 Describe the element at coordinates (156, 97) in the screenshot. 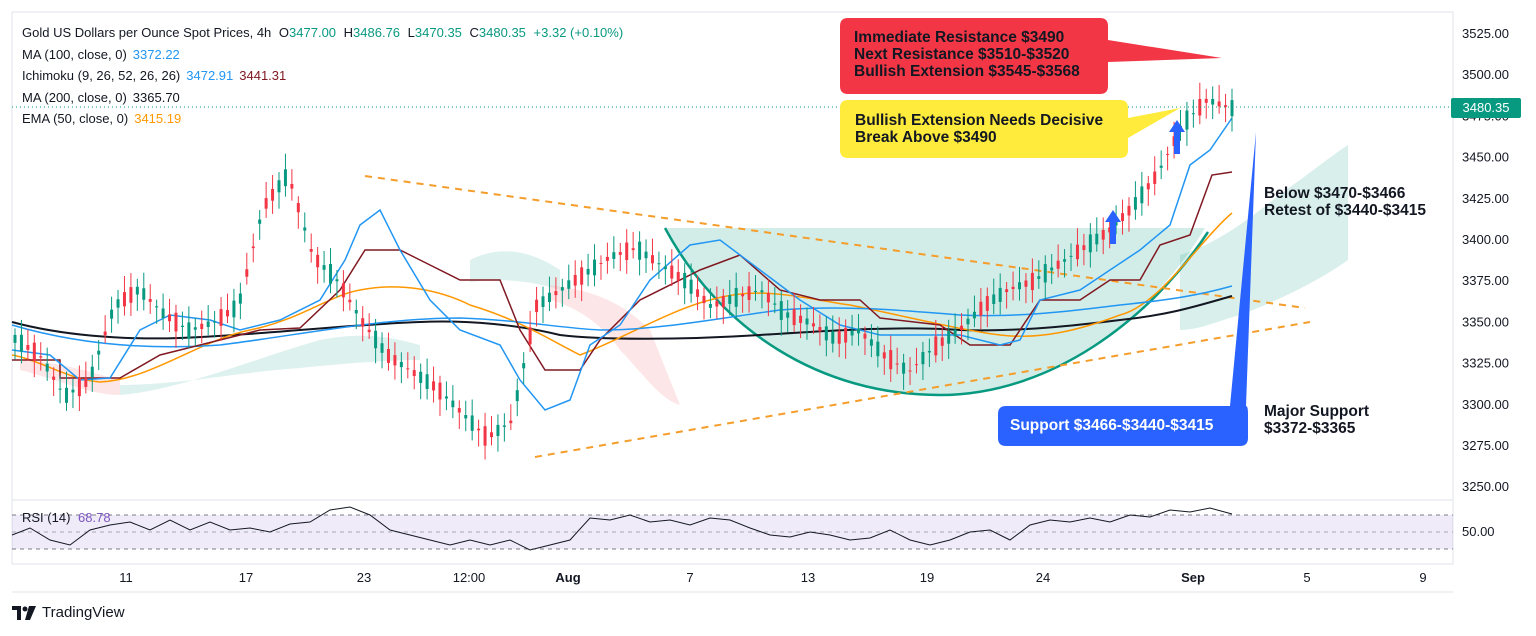

I see `ma200-value: 3365.70` at that location.